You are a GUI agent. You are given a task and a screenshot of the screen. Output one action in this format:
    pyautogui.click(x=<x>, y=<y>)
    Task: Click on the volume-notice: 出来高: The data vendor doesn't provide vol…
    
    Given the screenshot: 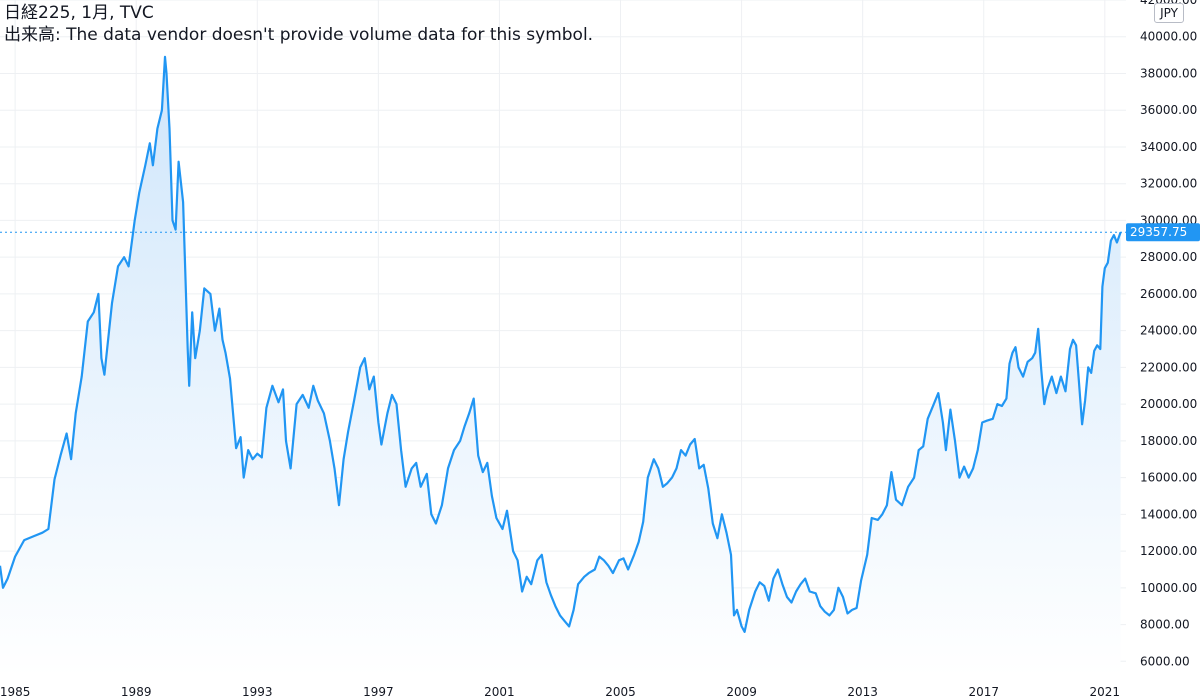 What is the action you would take?
    pyautogui.click(x=299, y=35)
    